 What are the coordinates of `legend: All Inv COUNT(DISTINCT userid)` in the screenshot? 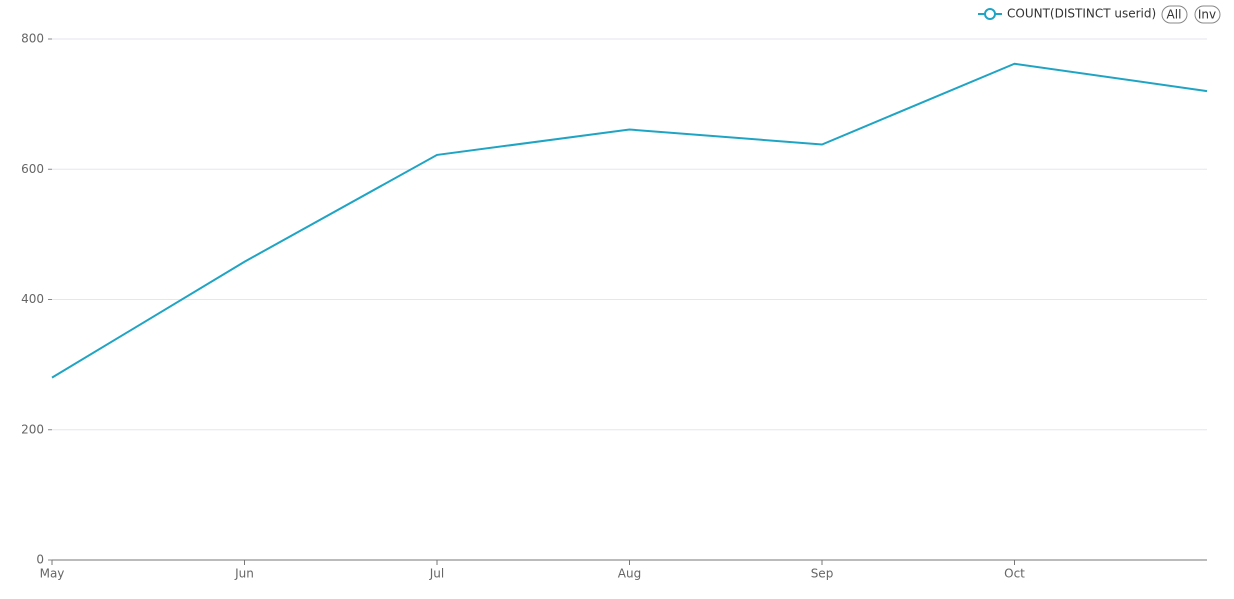 It's located at (1099, 14).